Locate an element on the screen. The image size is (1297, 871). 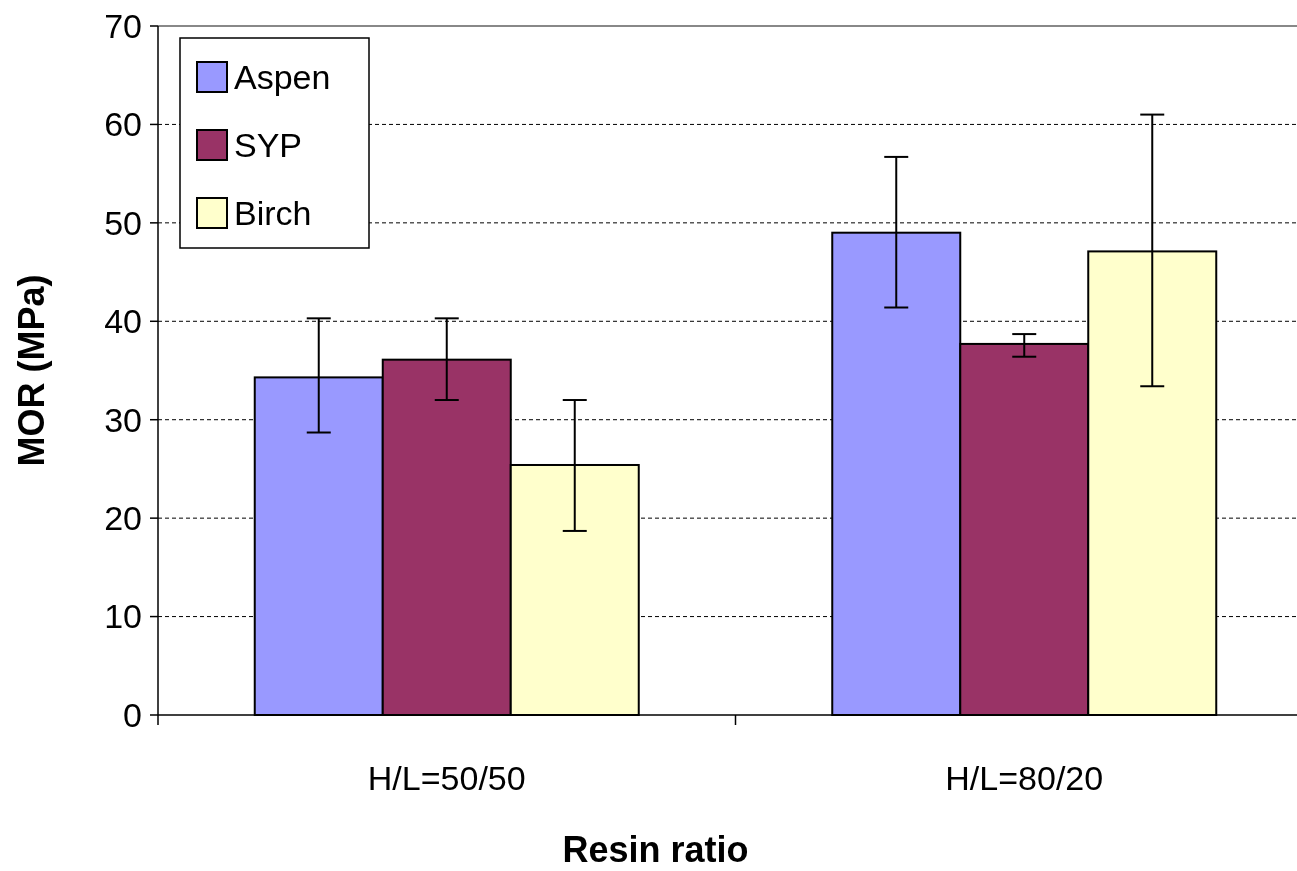
y-axis-title: MOR (MPa) is located at coordinates (31, 370).